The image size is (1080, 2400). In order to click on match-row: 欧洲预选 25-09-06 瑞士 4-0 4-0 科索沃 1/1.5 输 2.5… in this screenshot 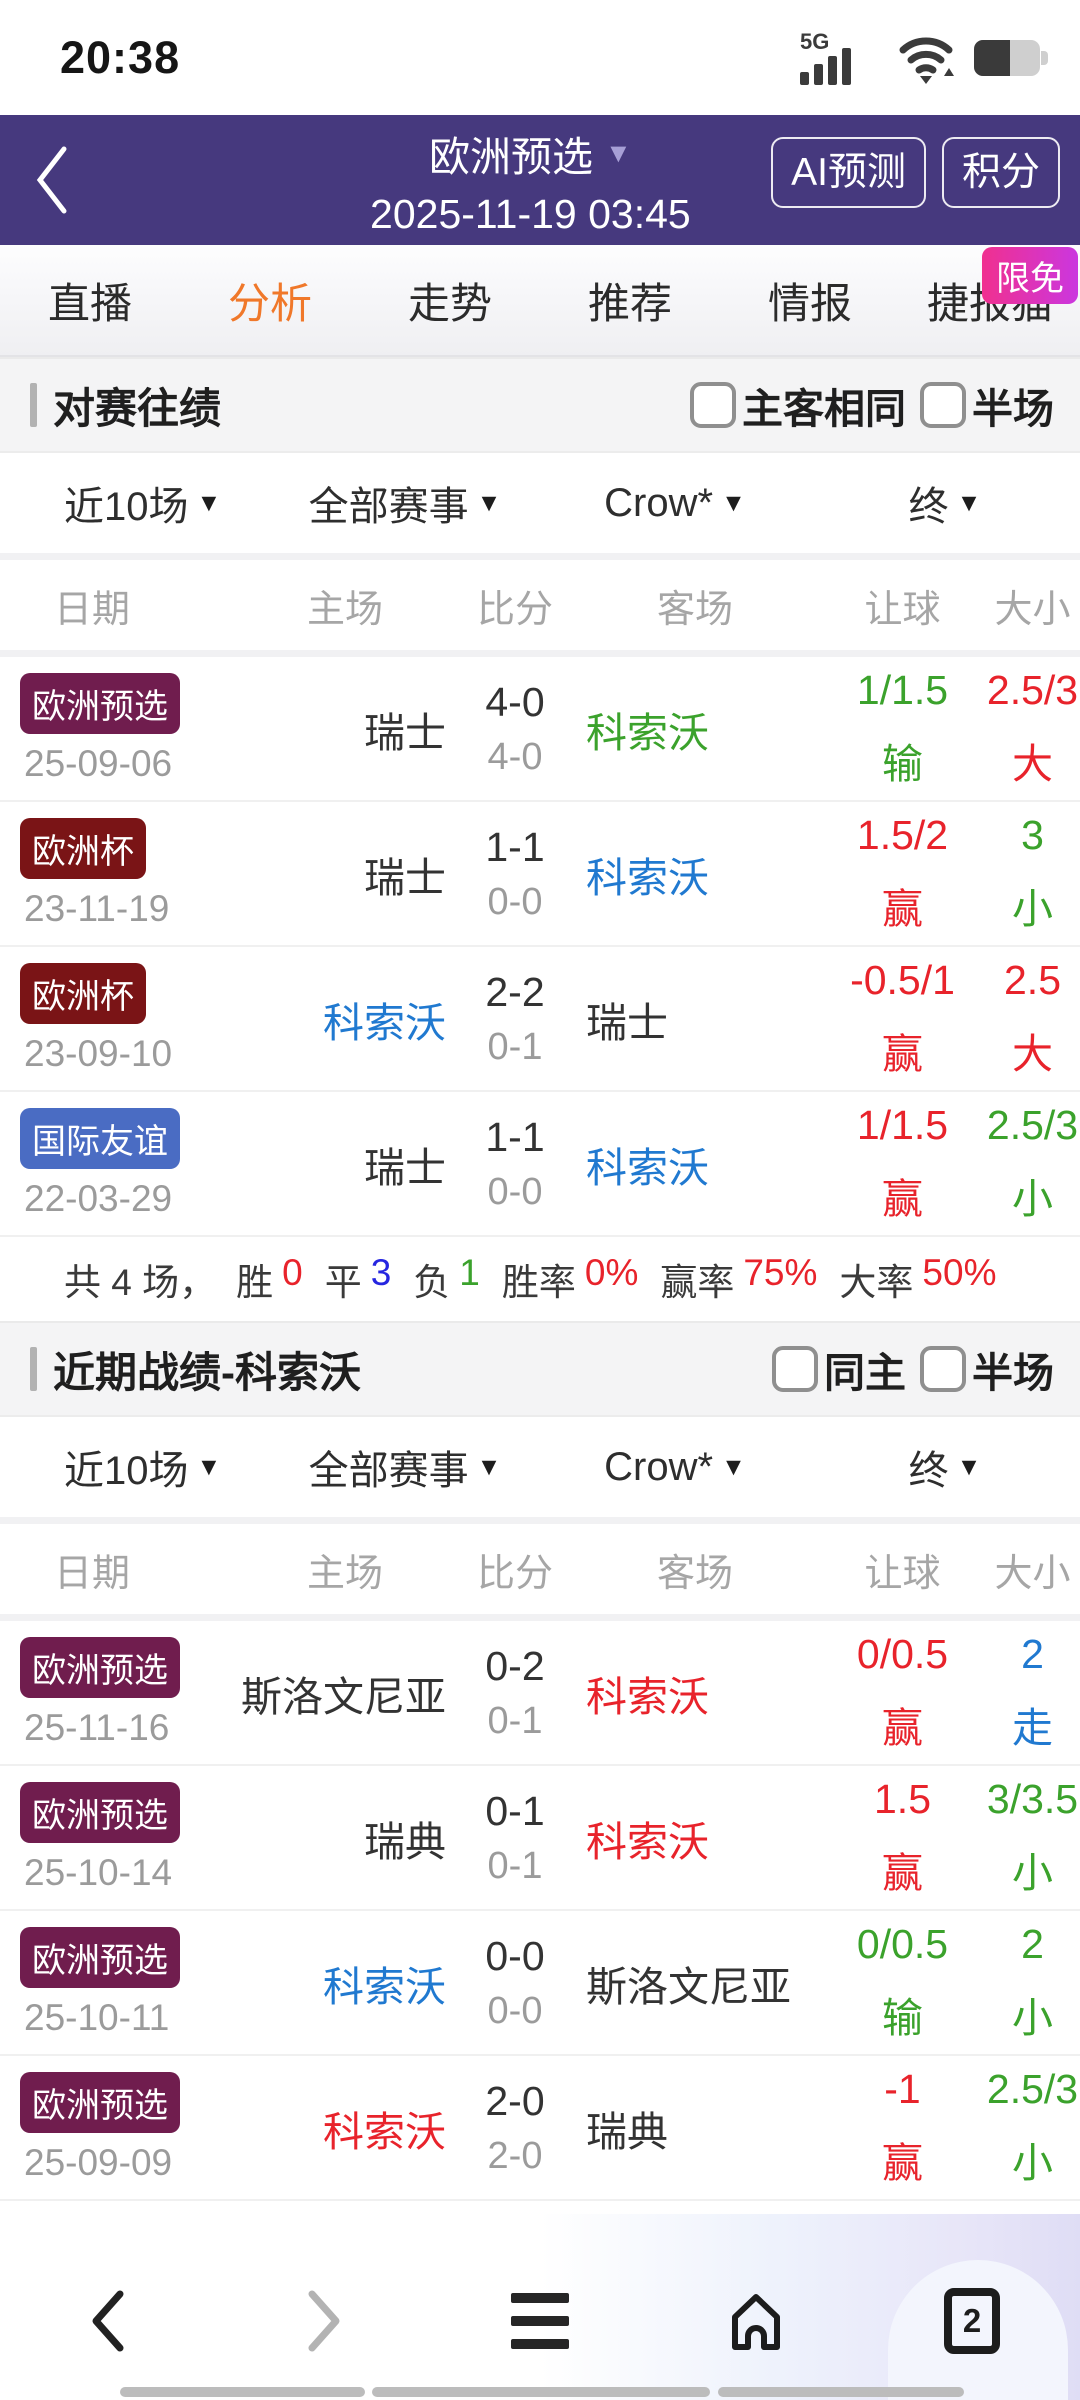, I will do `click(540, 729)`.